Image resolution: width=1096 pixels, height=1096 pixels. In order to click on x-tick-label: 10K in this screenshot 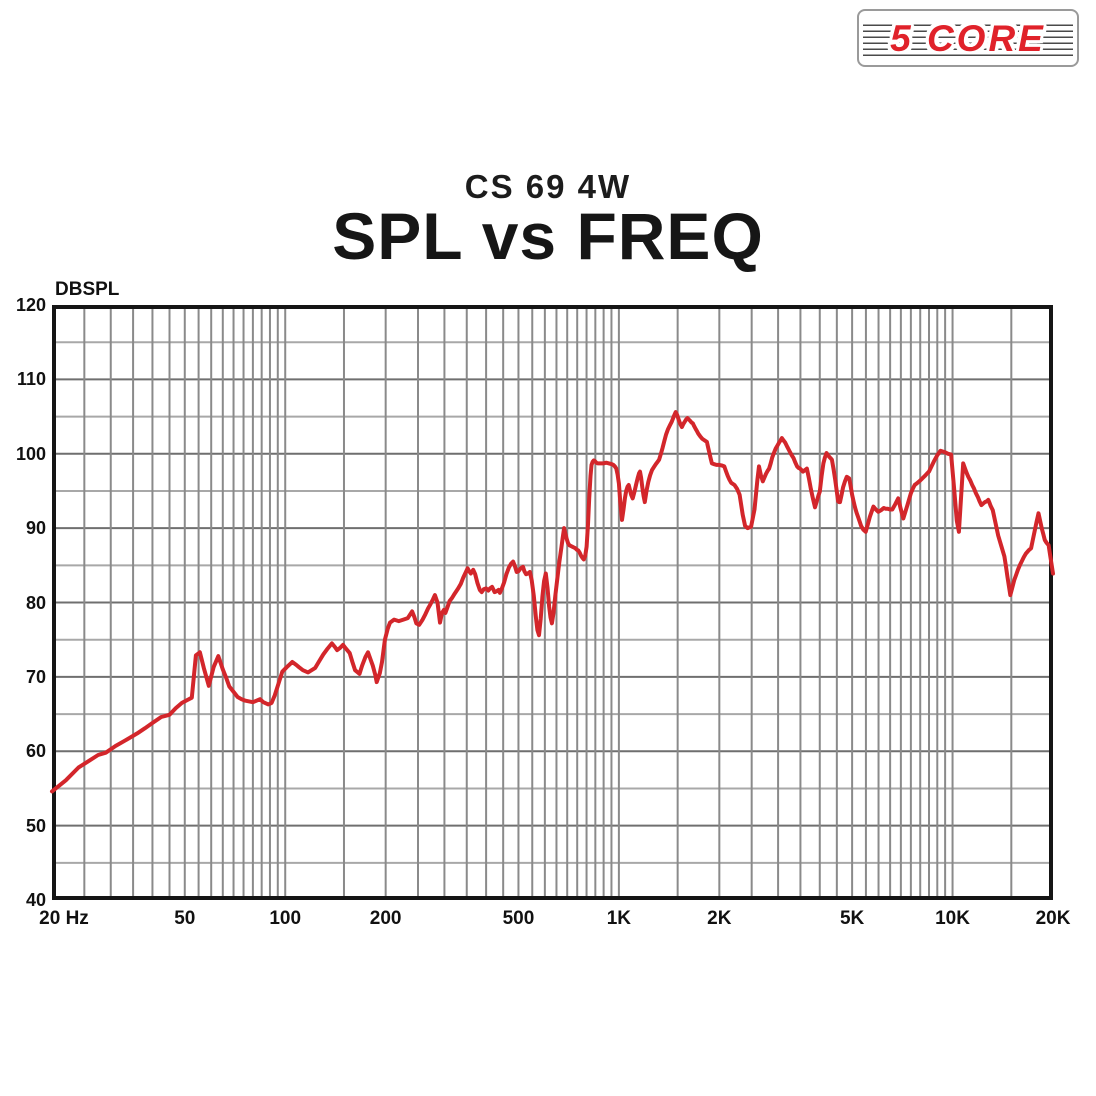, I will do `click(952, 918)`.